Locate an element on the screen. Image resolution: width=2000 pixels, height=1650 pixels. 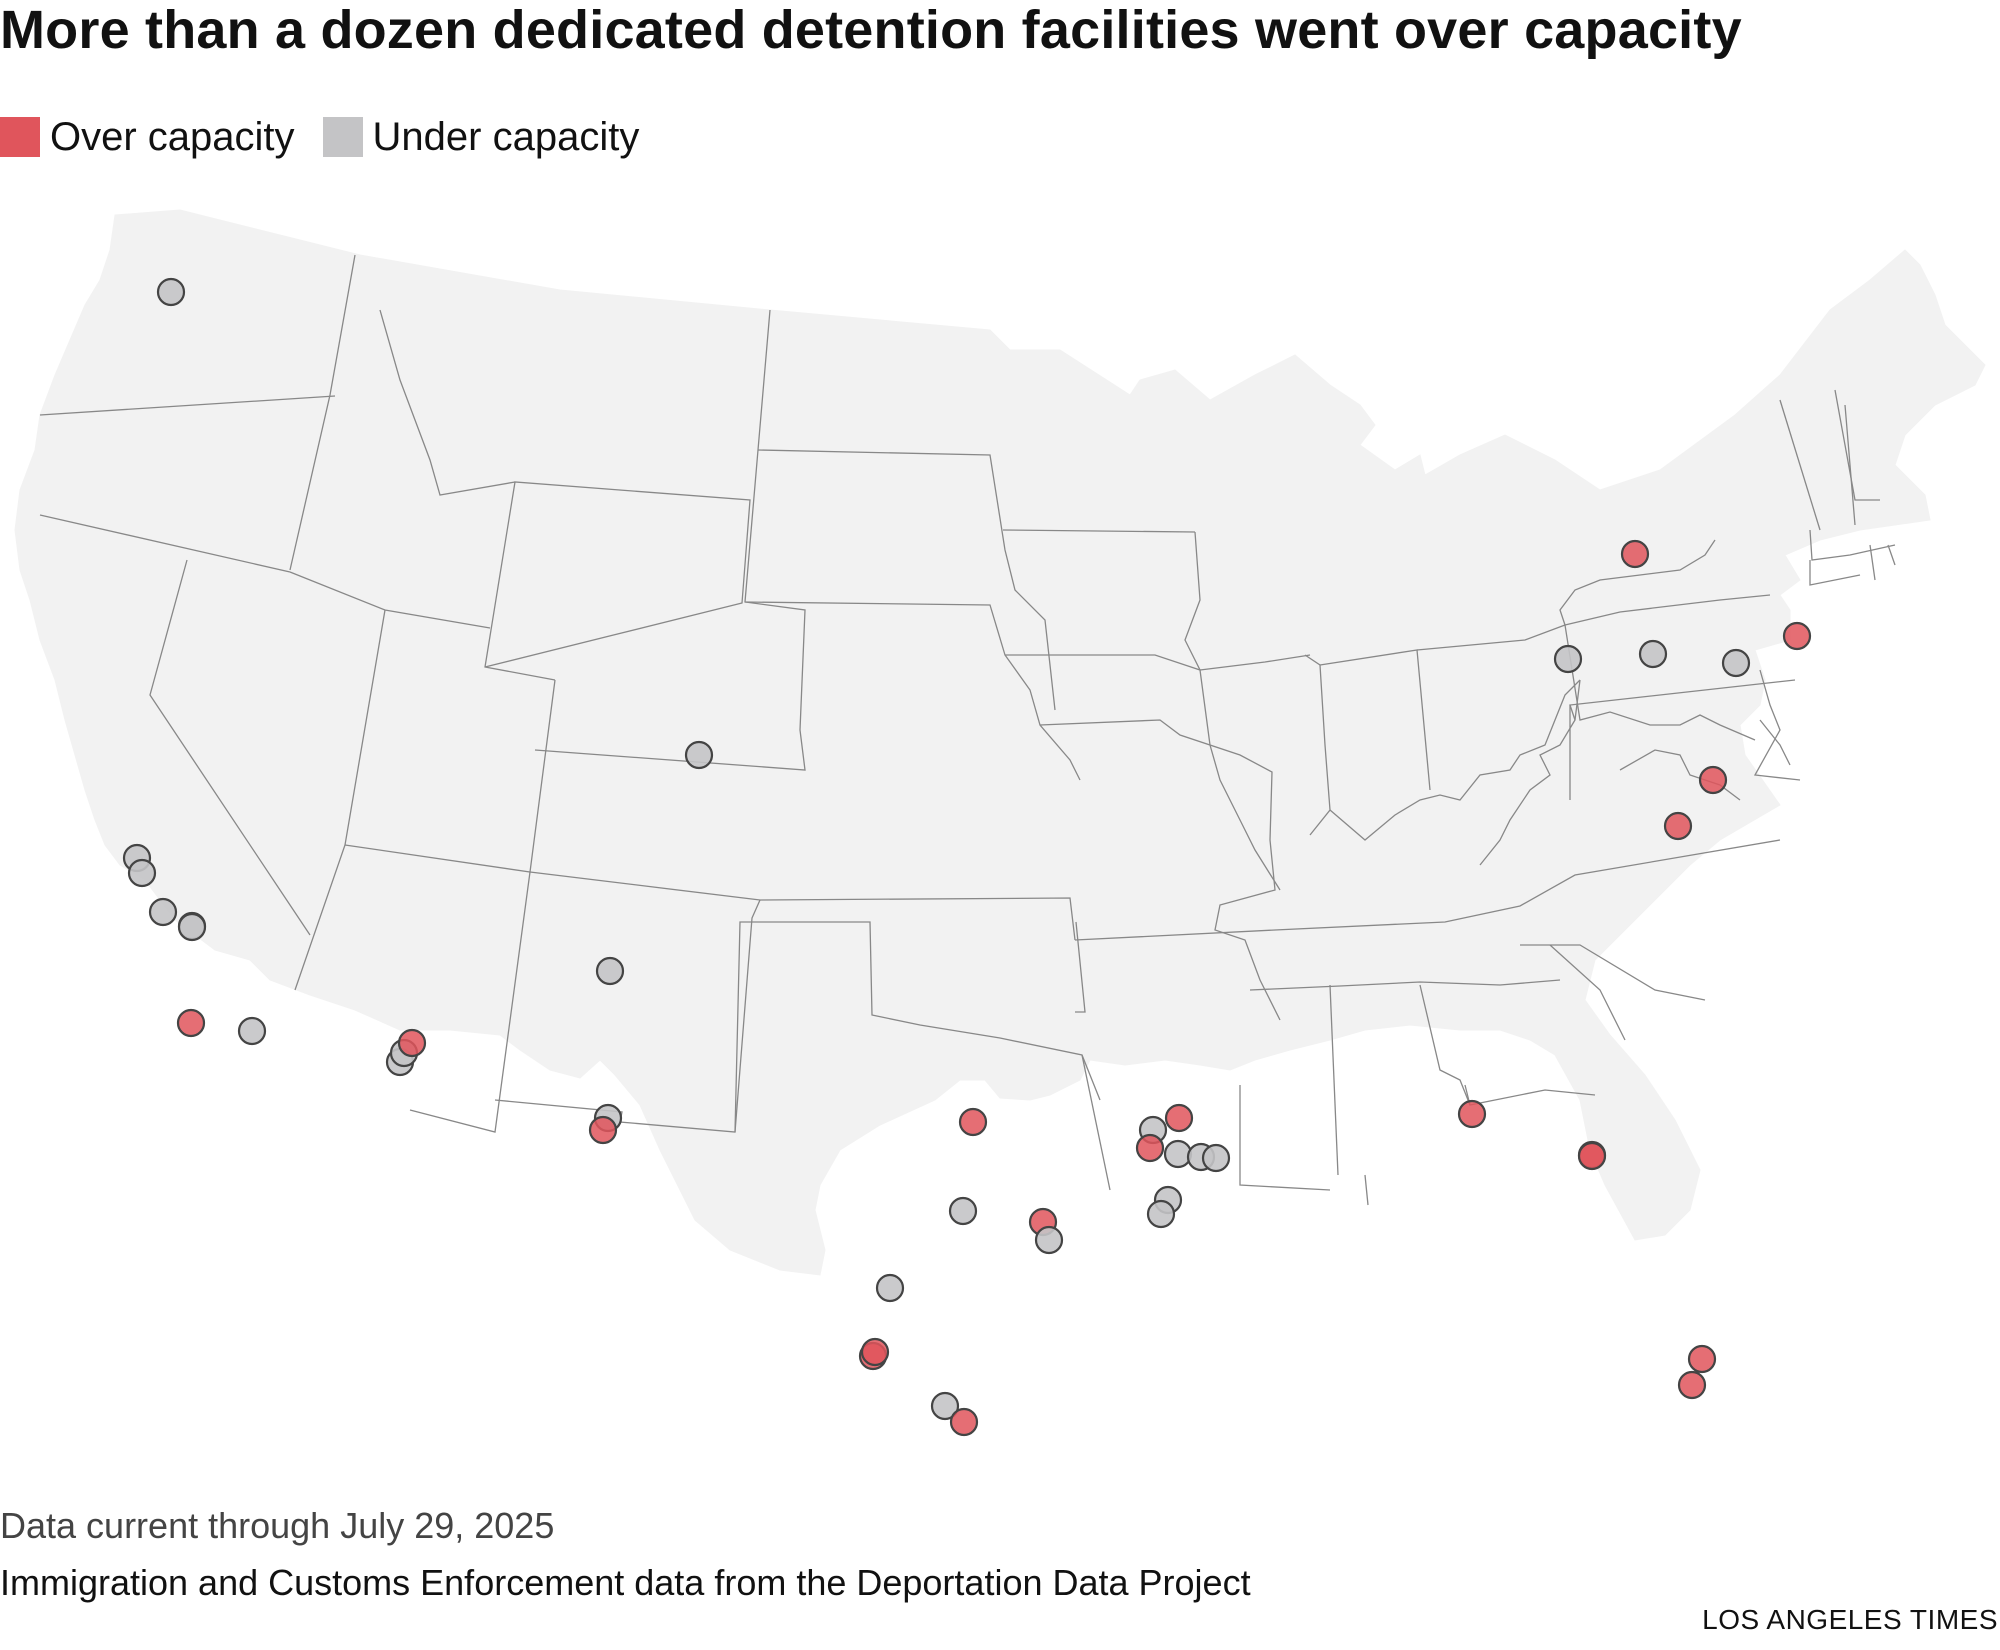
legend-label-over: Over capacity is located at coordinates (172, 136).